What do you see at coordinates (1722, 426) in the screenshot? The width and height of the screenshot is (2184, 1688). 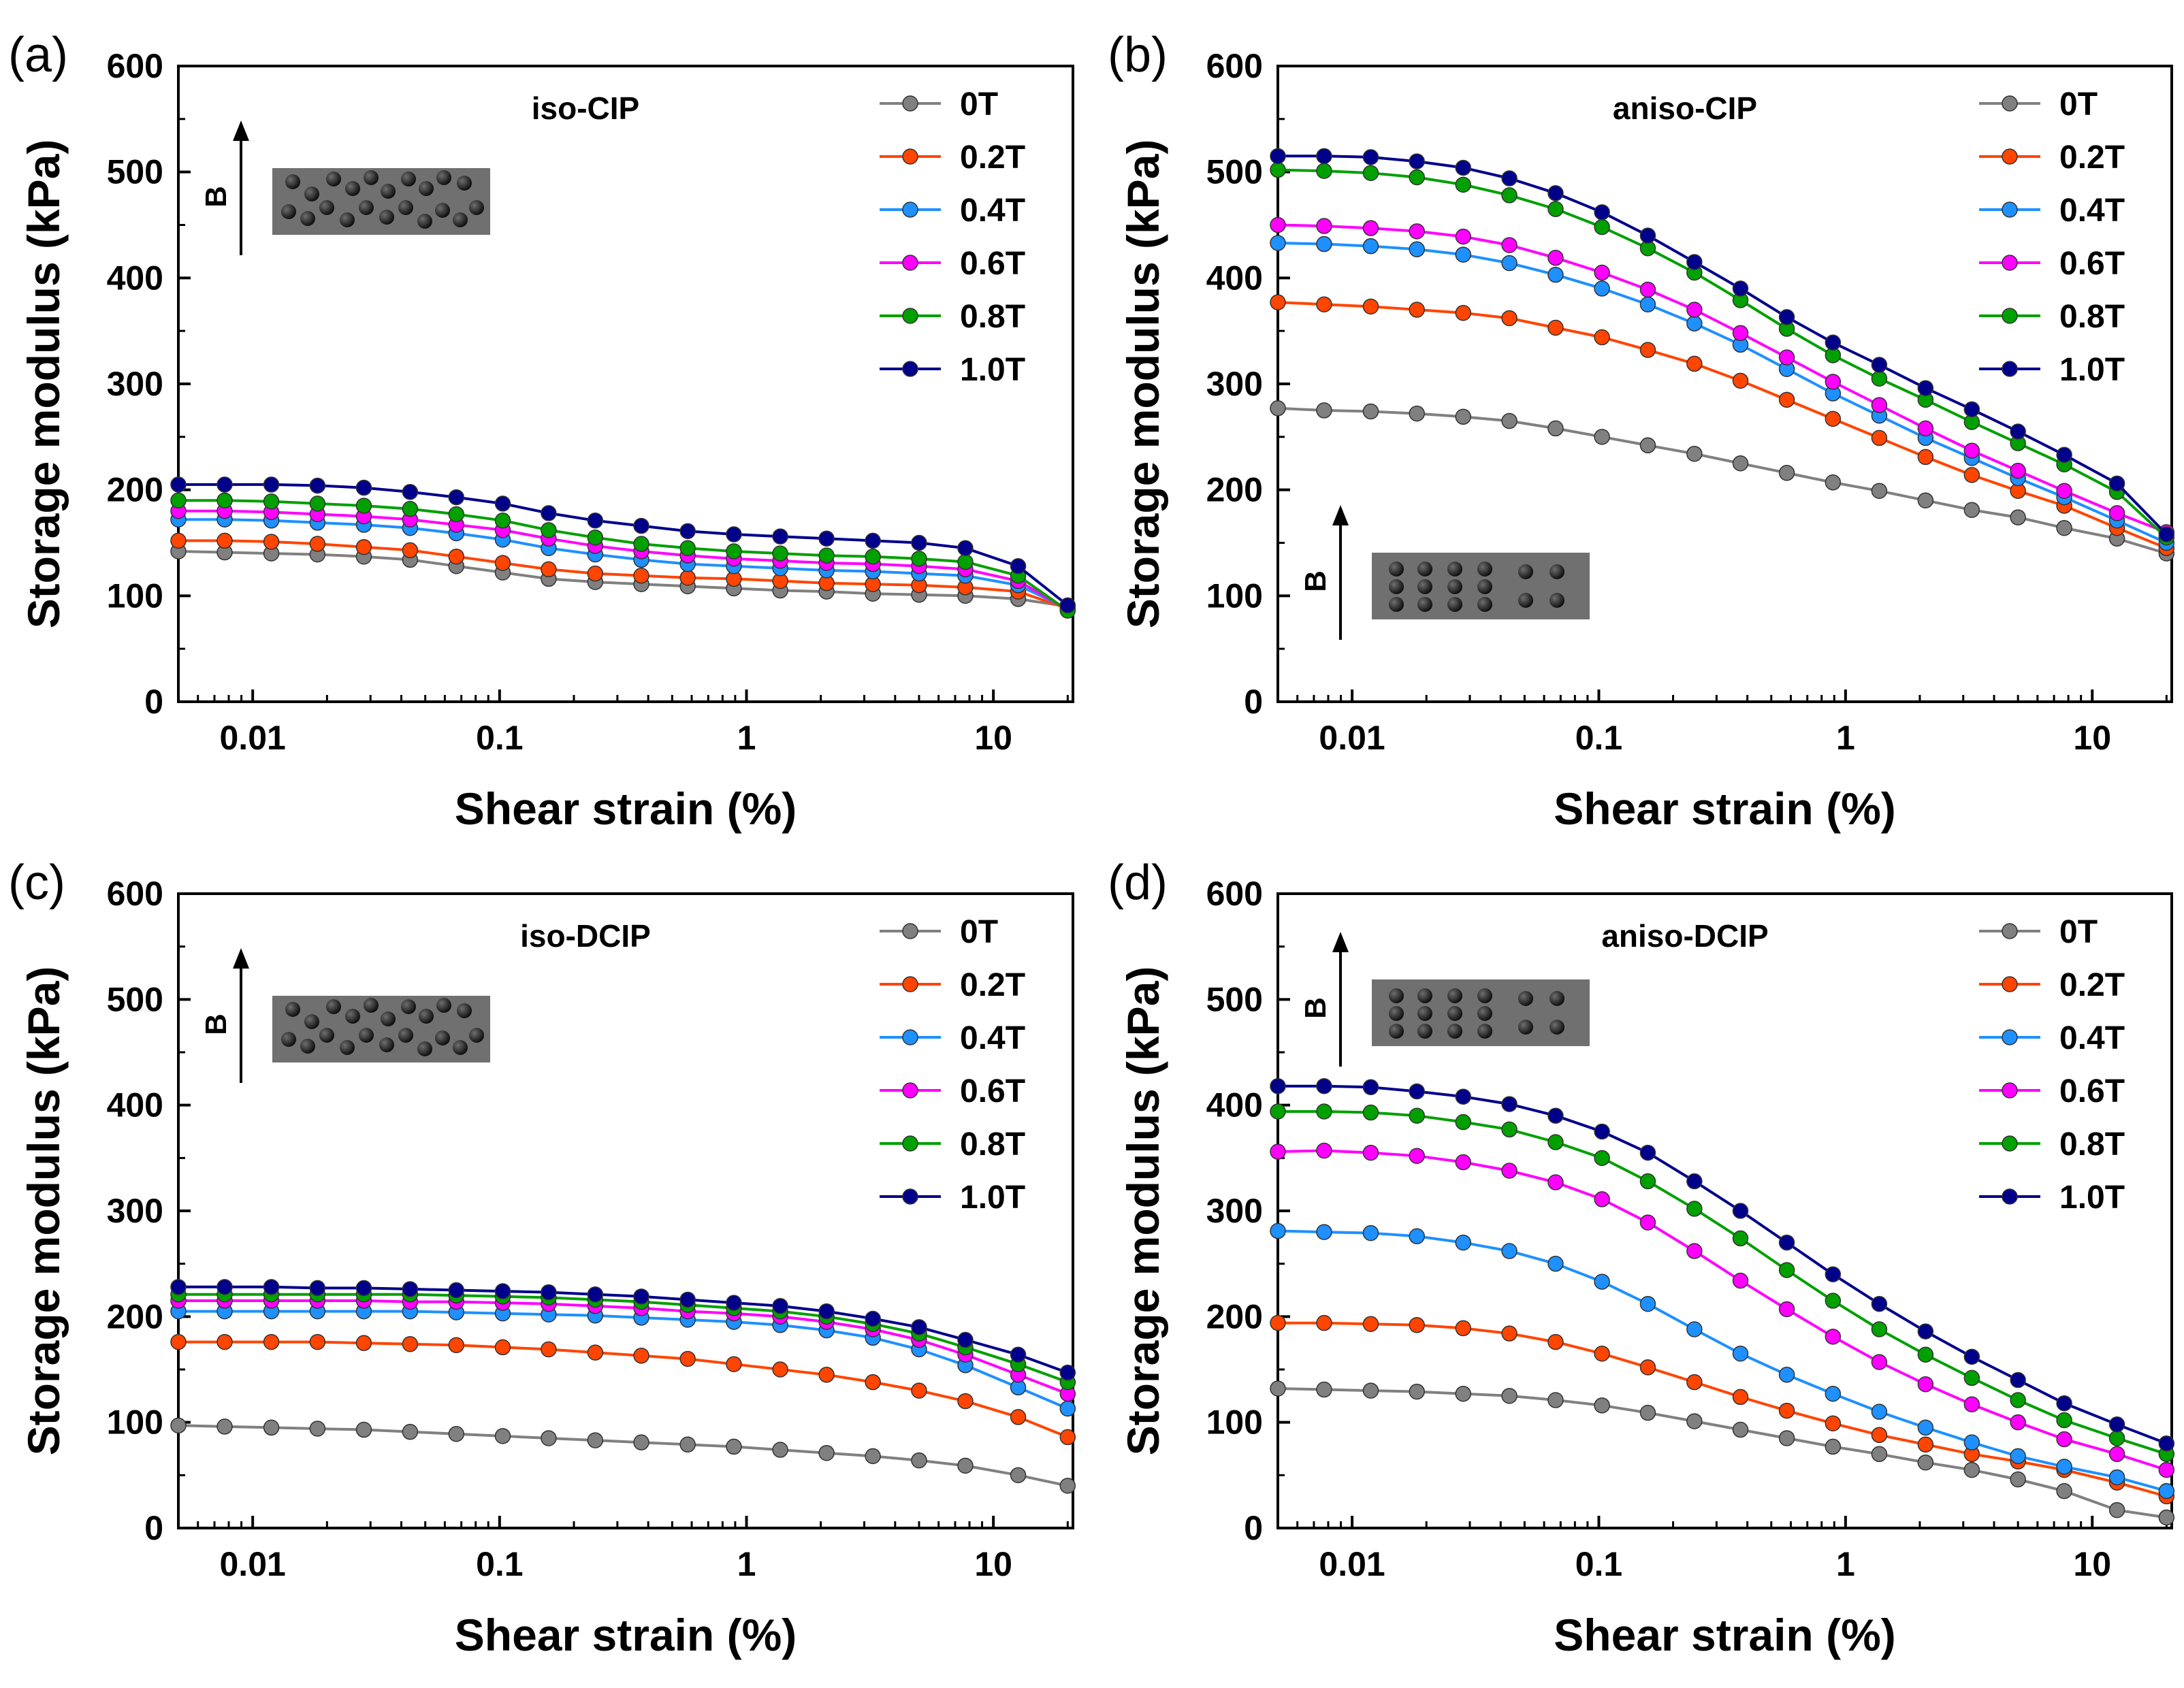 I see `series-0.2T` at bounding box center [1722, 426].